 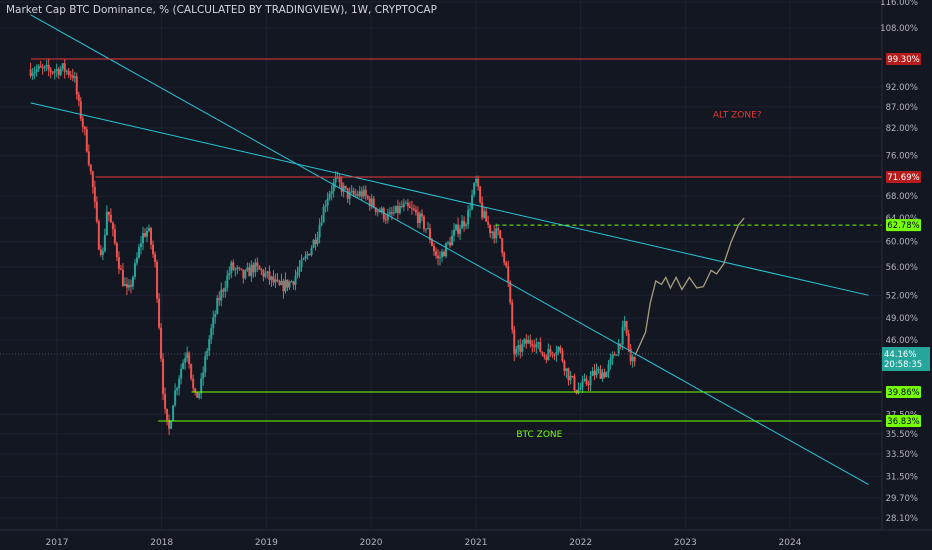 I want to click on y-tick-label: 87.00%, so click(x=902, y=108).